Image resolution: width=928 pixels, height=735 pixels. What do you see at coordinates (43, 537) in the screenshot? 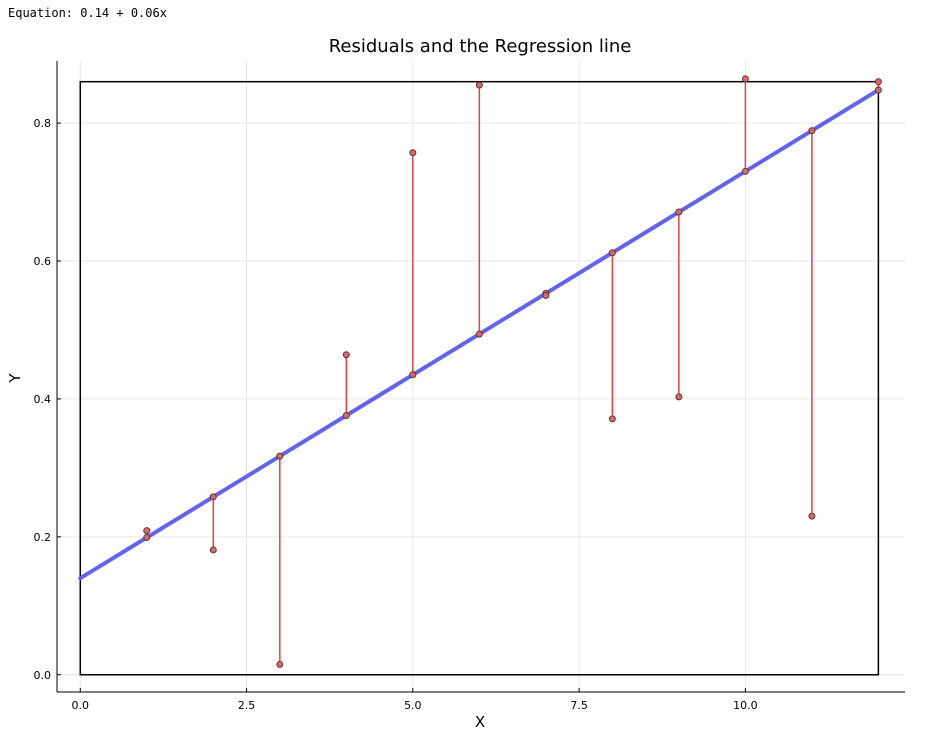
I see `y-tick-label: 0.2` at bounding box center [43, 537].